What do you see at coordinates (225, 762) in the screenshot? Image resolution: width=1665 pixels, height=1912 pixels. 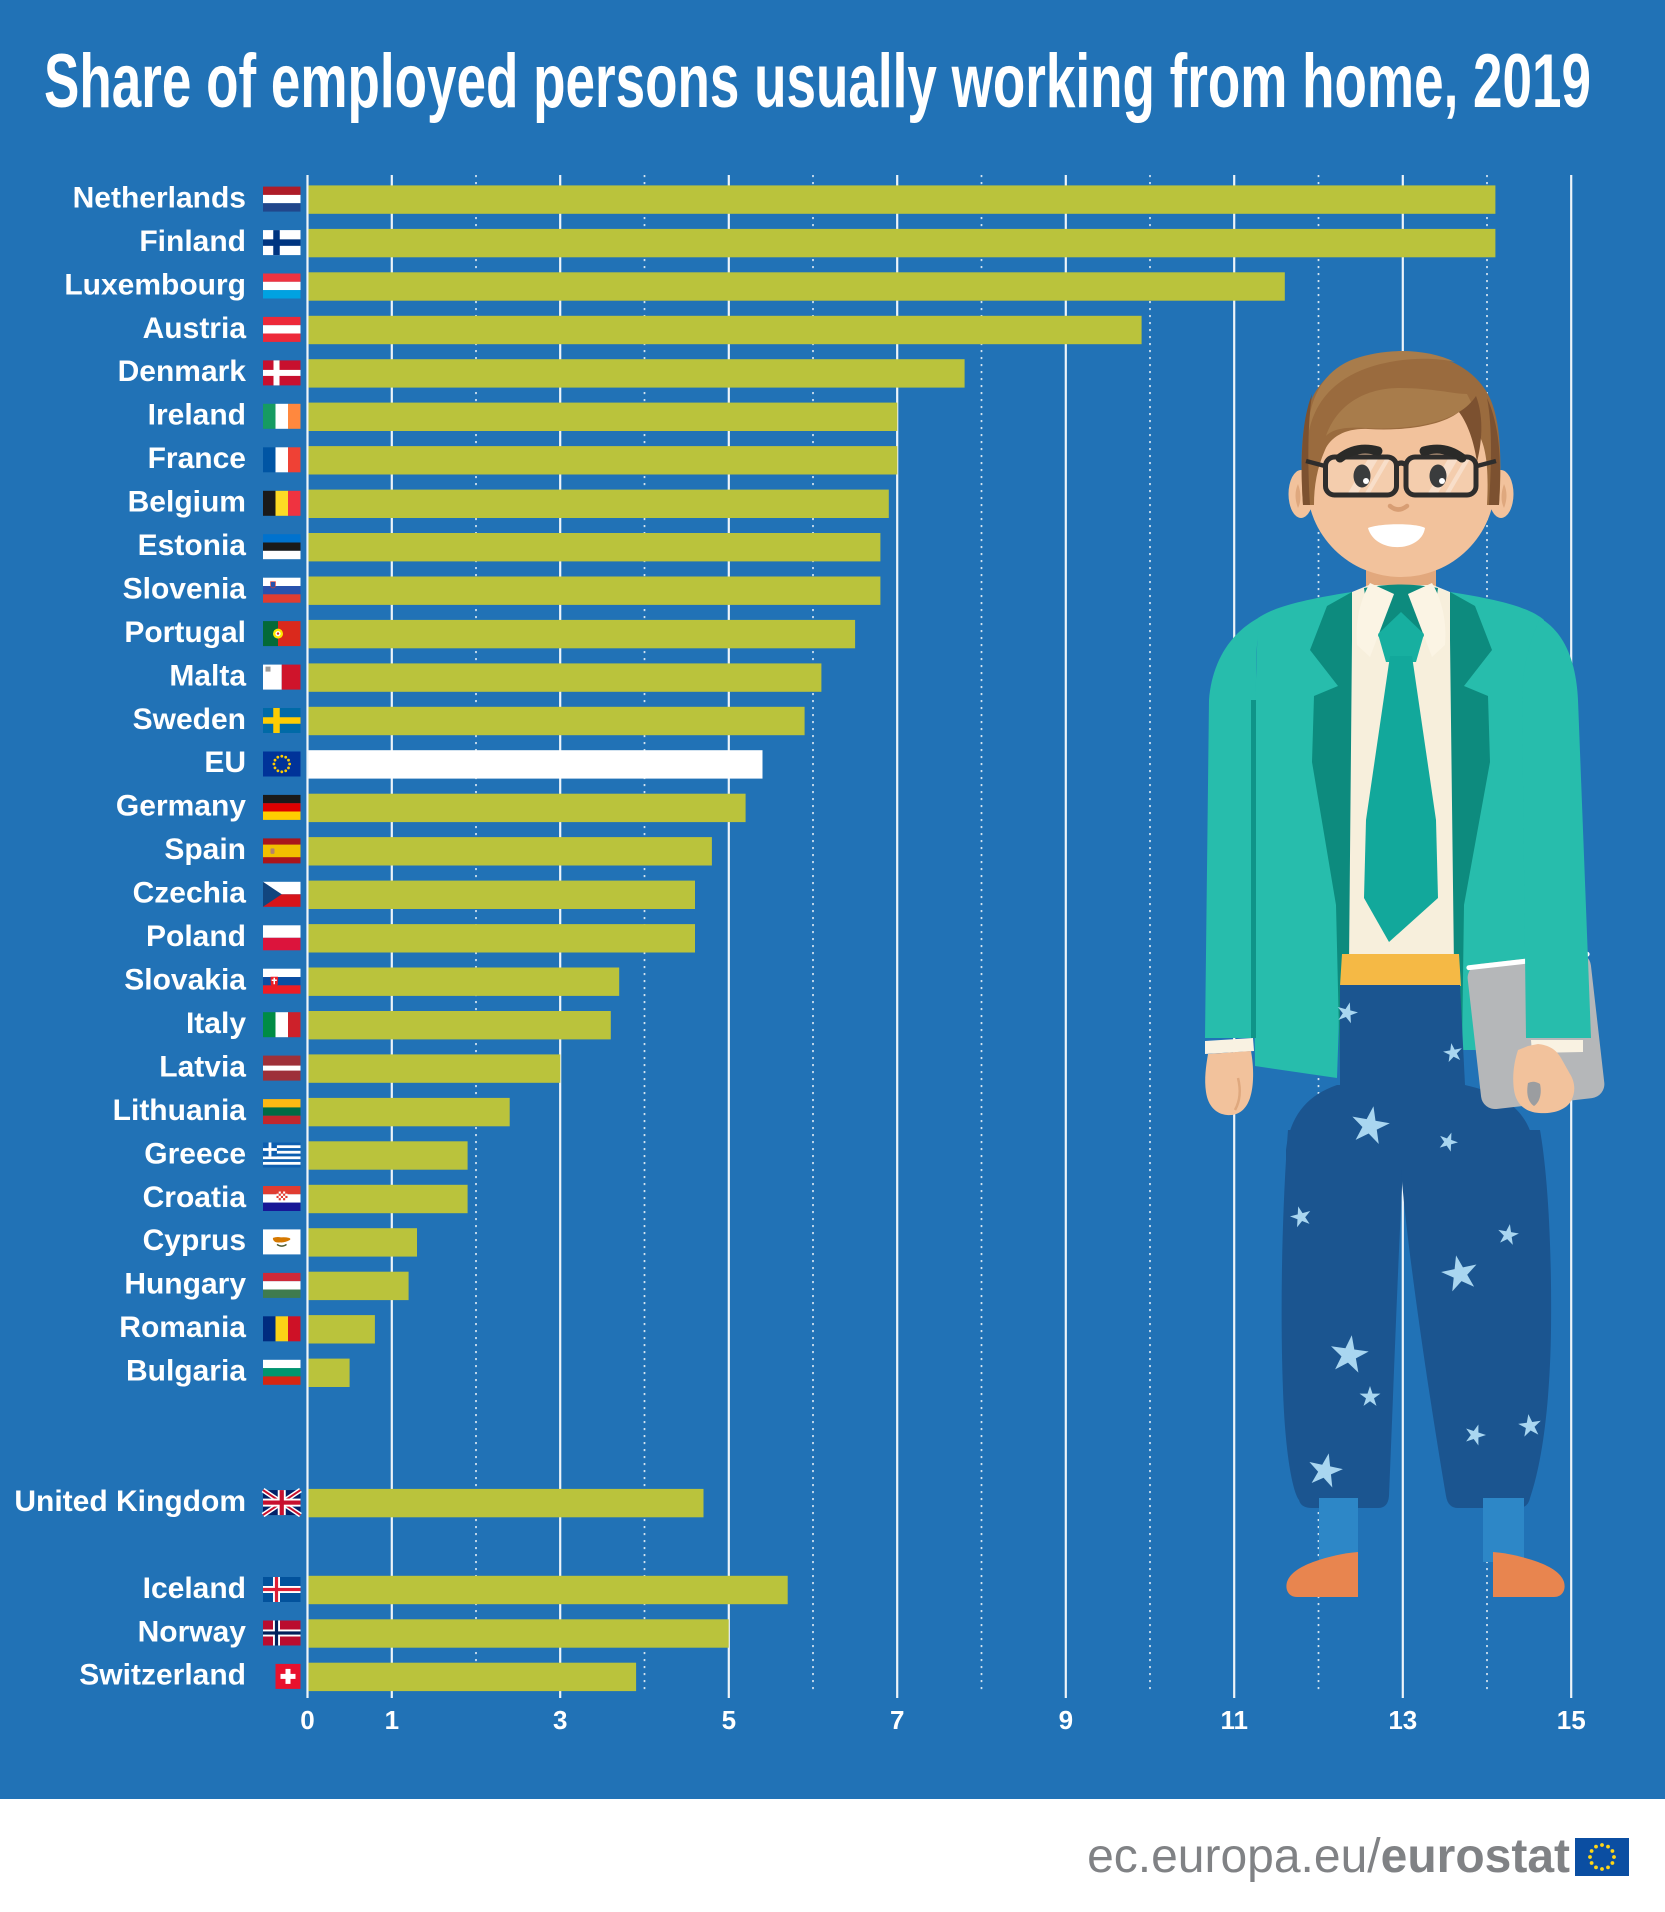 I see `svg-text: EU` at bounding box center [225, 762].